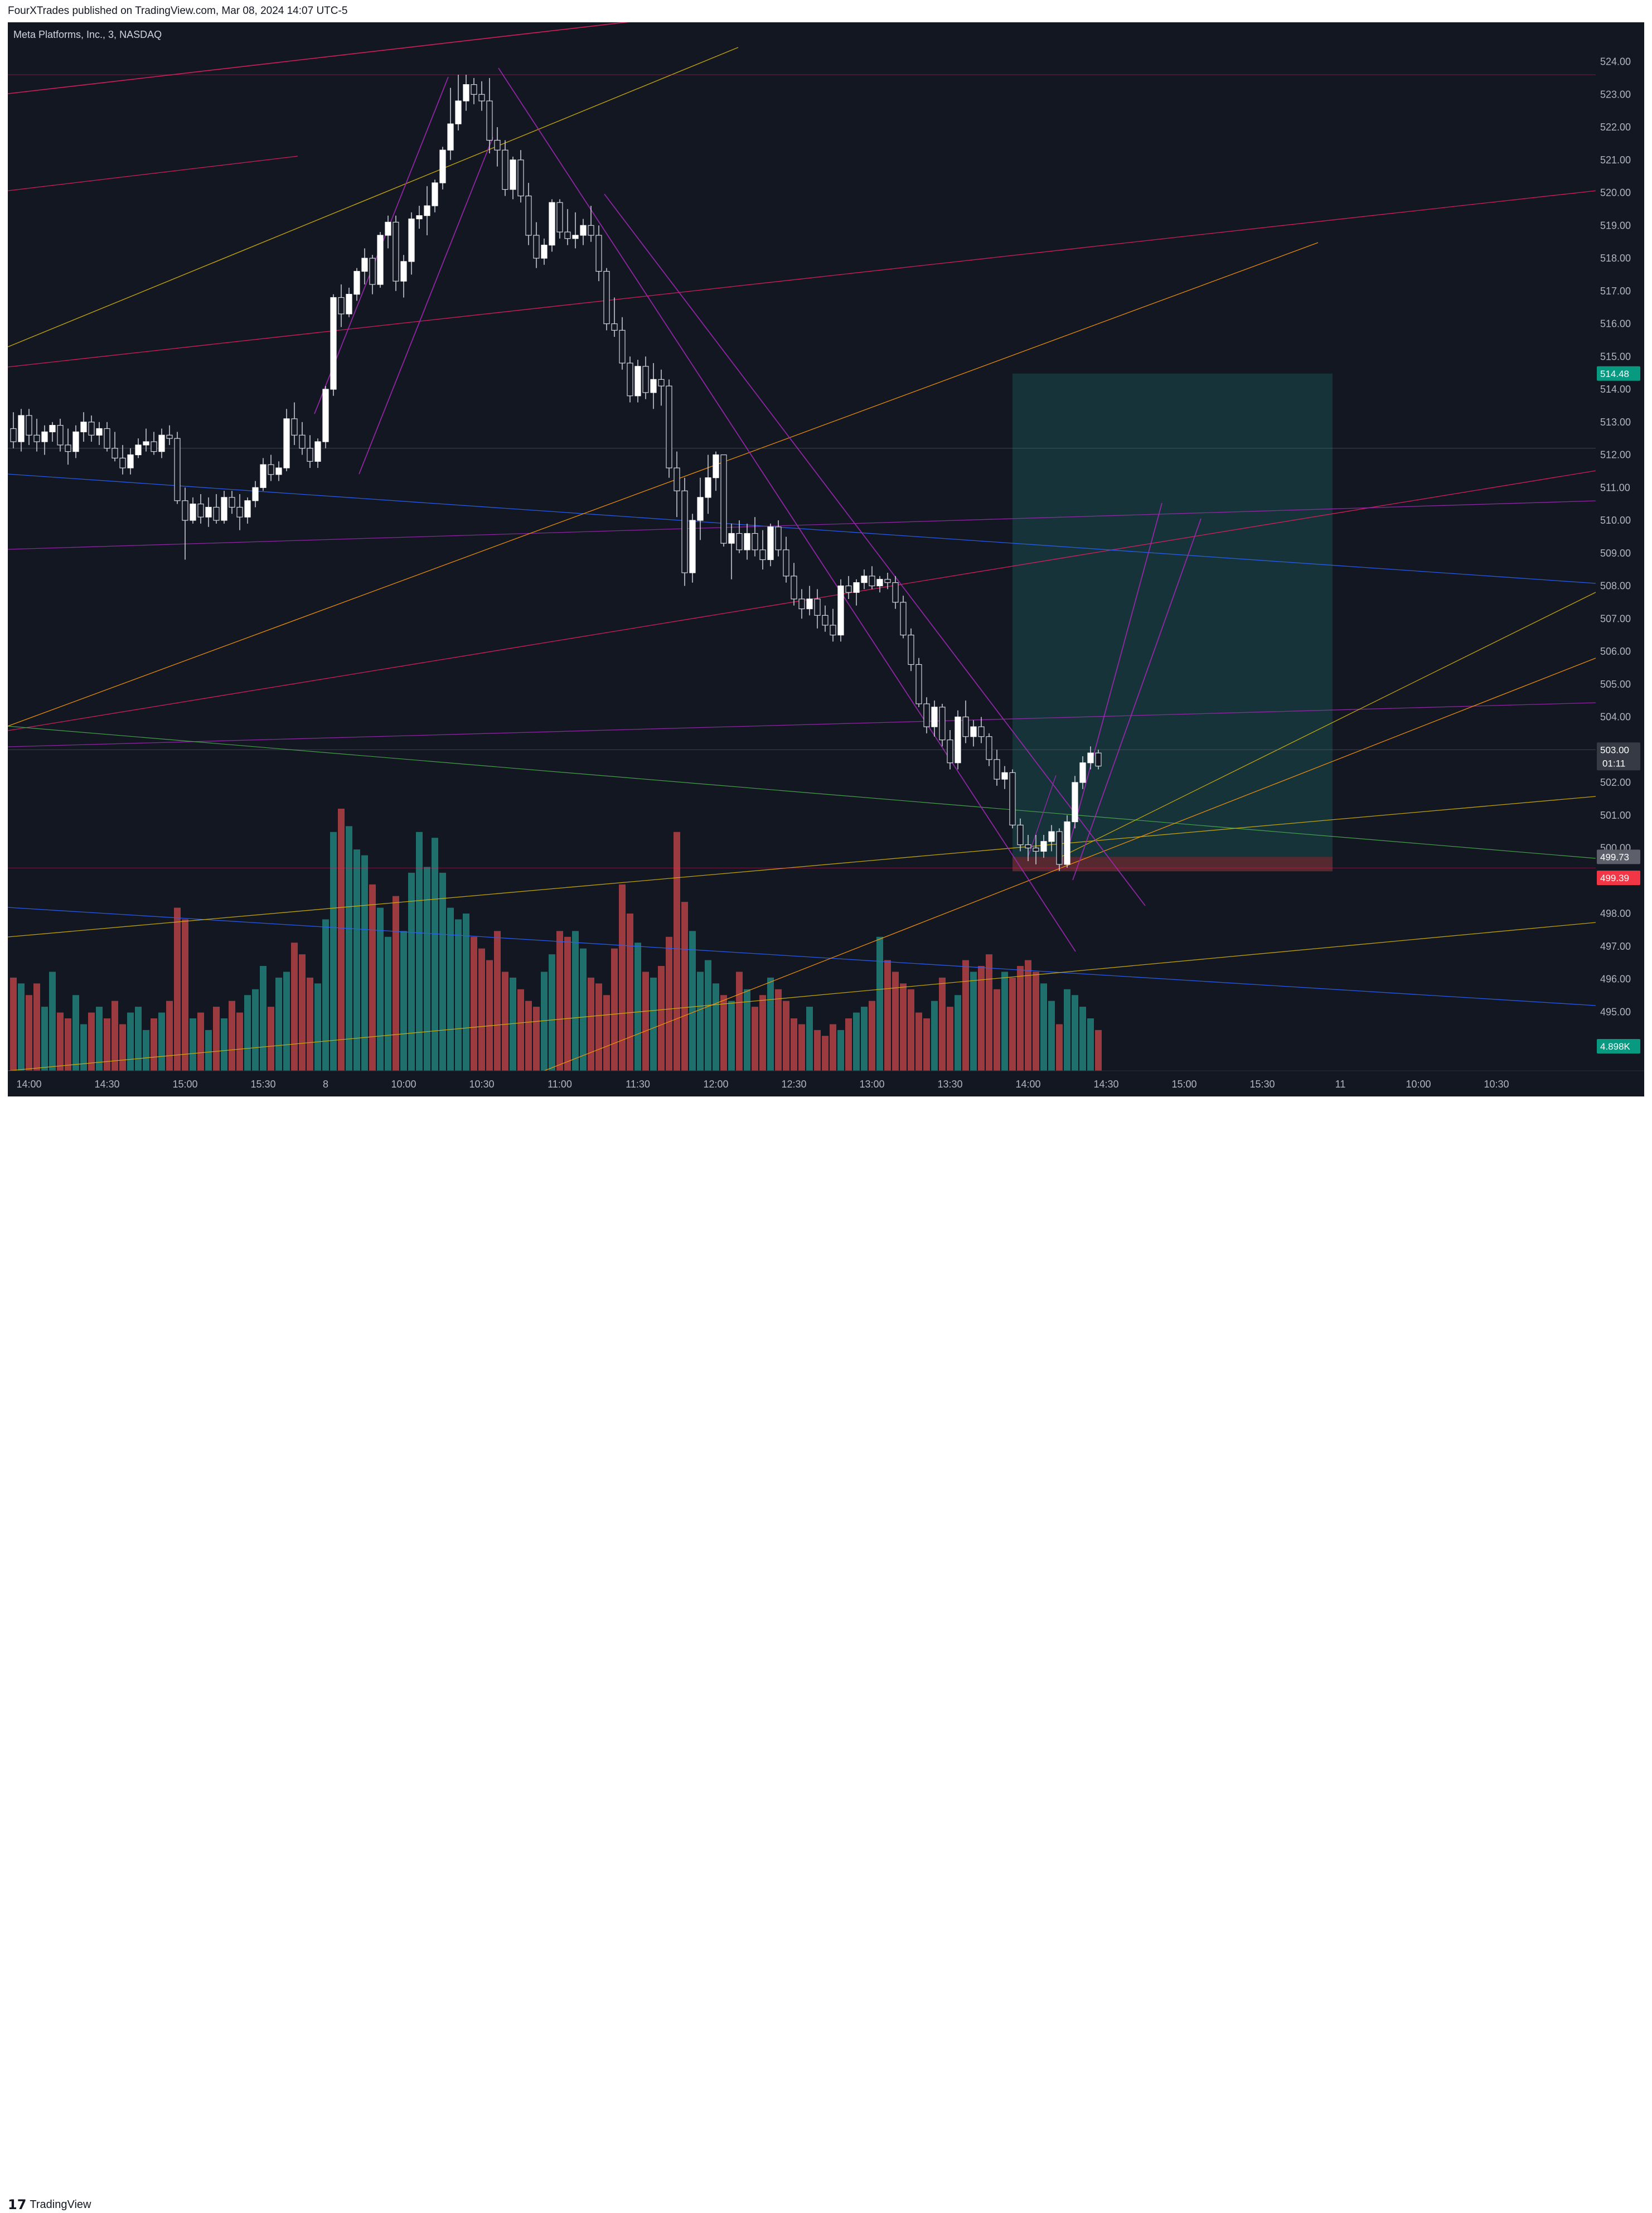 The width and height of the screenshot is (1652, 2213). What do you see at coordinates (871, 1084) in the screenshot?
I see `time-tick-label: 13:00` at bounding box center [871, 1084].